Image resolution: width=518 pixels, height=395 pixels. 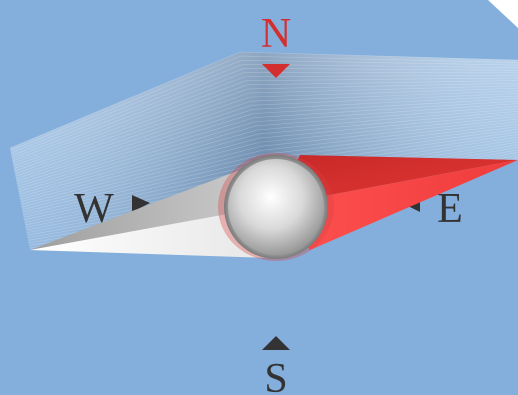 What do you see at coordinates (275, 375) in the screenshot?
I see `south-label: S` at bounding box center [275, 375].